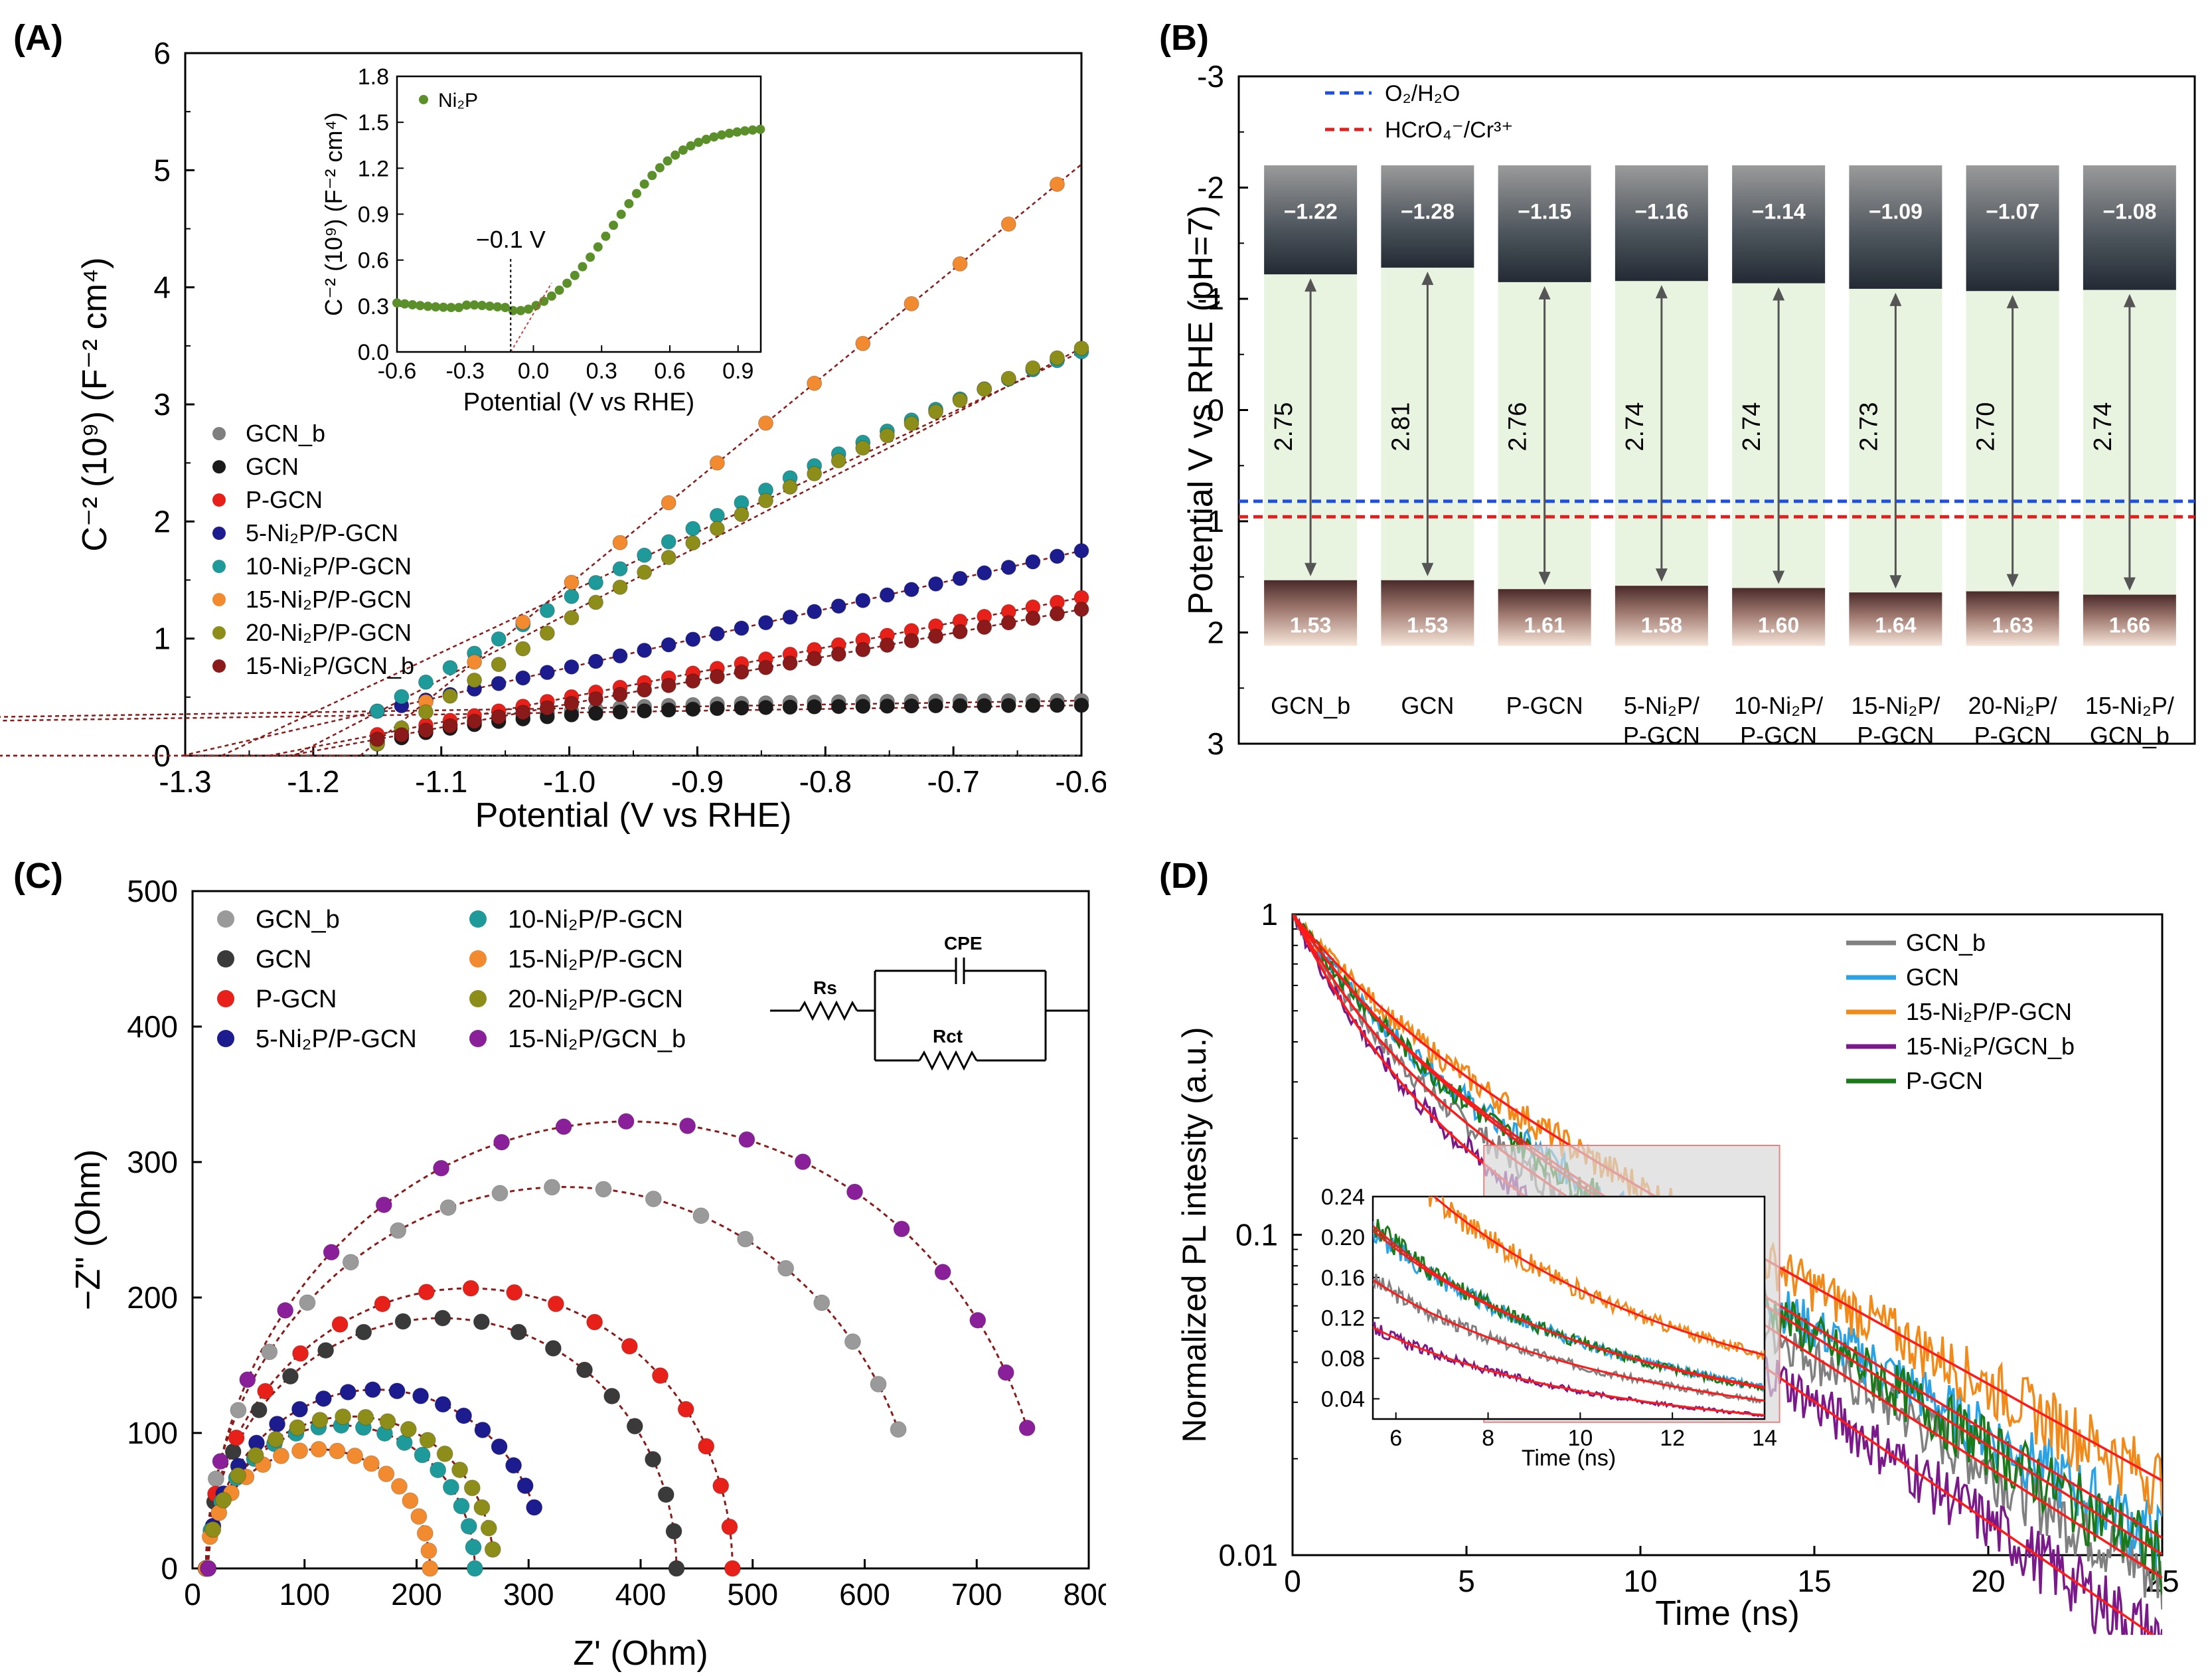 The width and height of the screenshot is (2212, 1676). I want to click on nyquist-fit-c, so click(552, 1377).